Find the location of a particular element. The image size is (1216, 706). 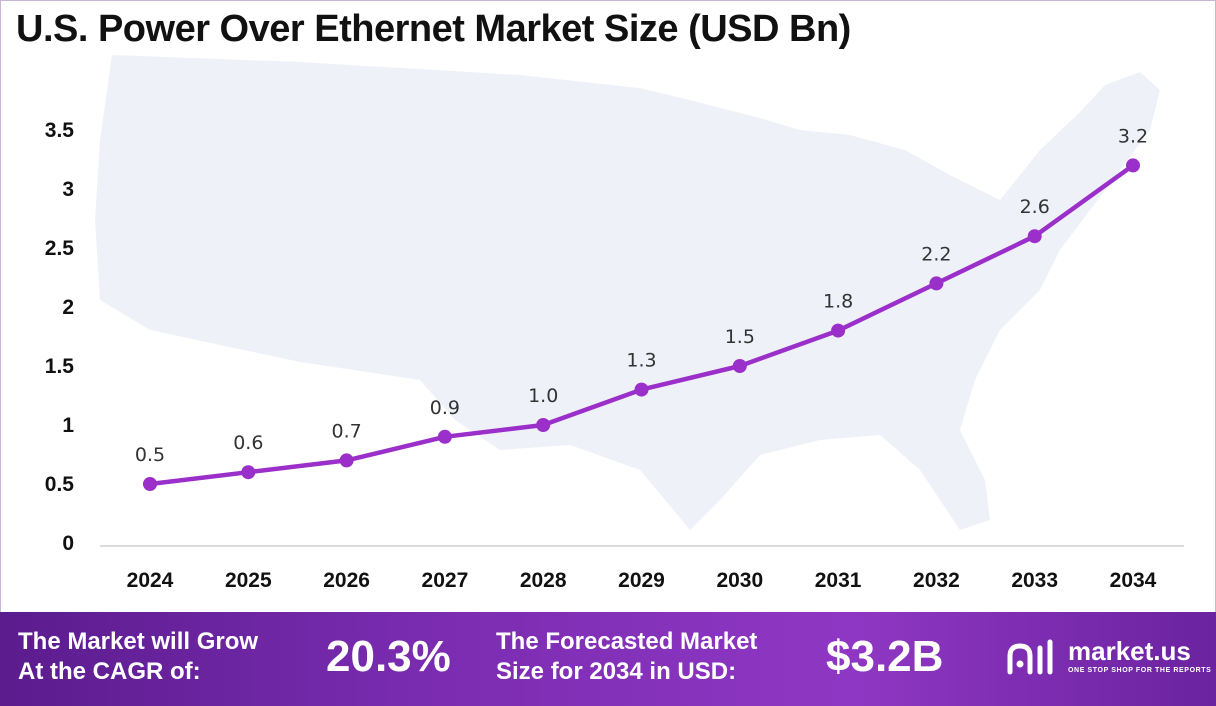

x-tick-label: 2025 is located at coordinates (248, 580).